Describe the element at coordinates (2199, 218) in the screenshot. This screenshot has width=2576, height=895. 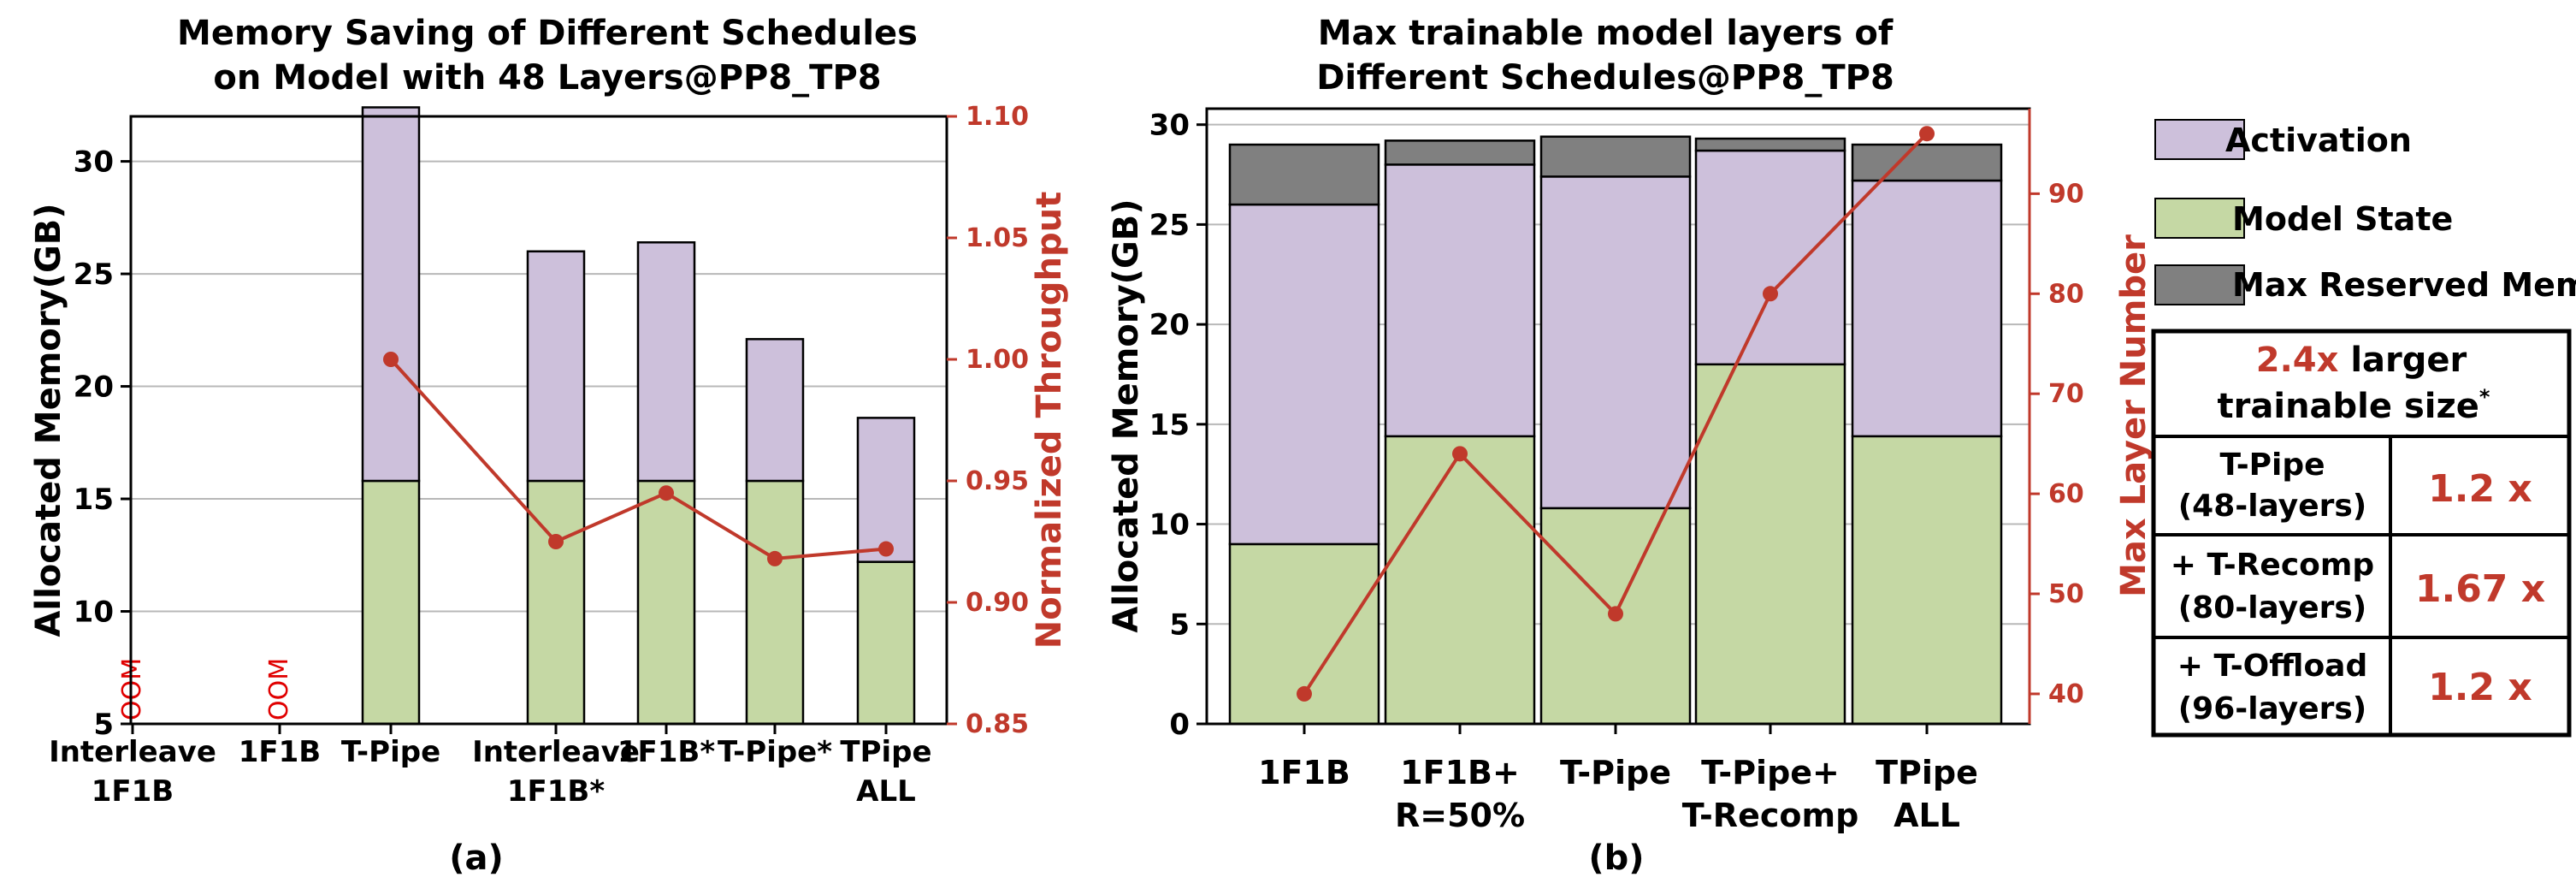
I see `legend-swatch-model-state` at that location.